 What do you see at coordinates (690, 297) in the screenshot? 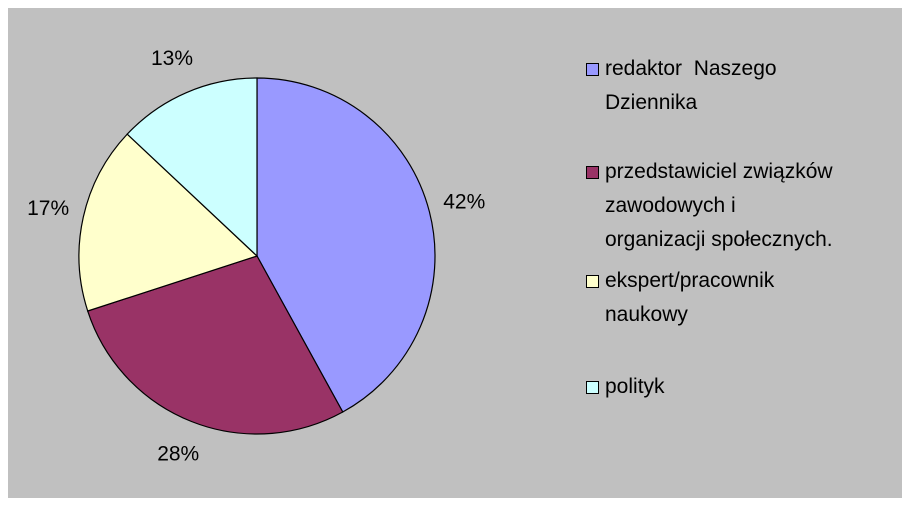
I see `legend-label: ekspert/pracownik naukowy` at bounding box center [690, 297].